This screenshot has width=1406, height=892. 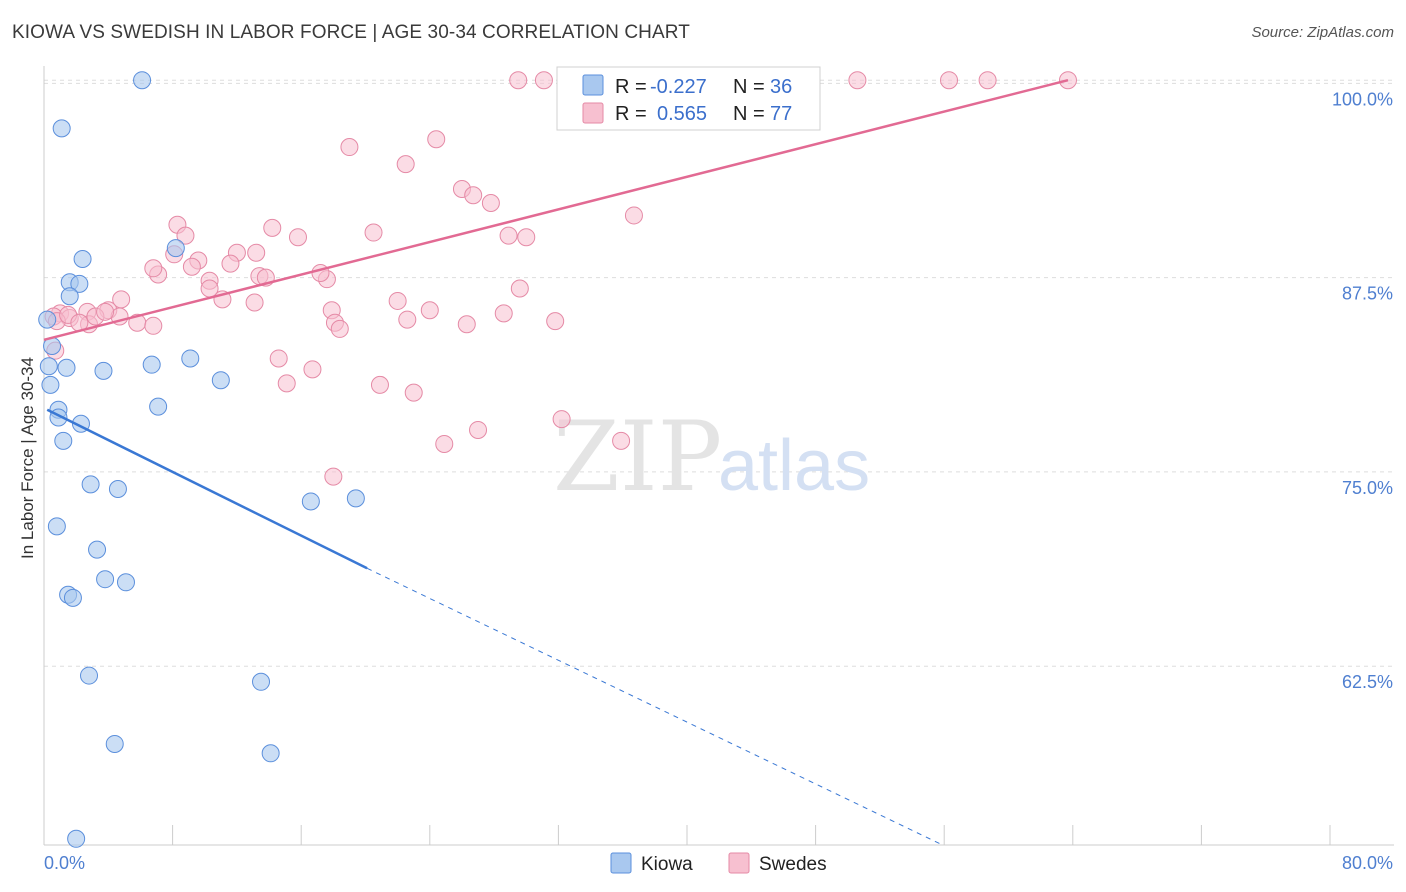 I want to click on y-tick-label: 100.0%, so click(x=1362, y=99).